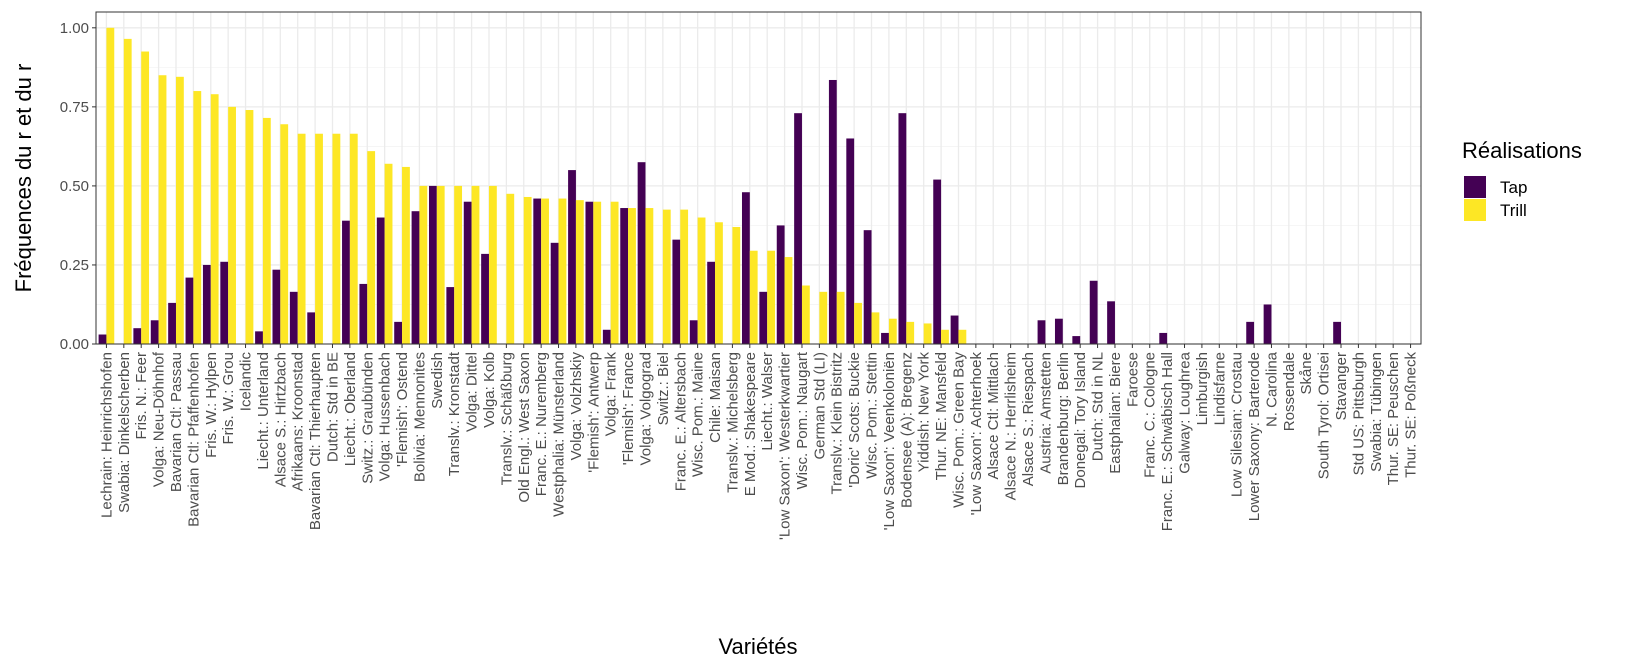 This screenshot has width=1632, height=672. What do you see at coordinates (1513, 187) in the screenshot?
I see `legend-label-tap: Tap` at bounding box center [1513, 187].